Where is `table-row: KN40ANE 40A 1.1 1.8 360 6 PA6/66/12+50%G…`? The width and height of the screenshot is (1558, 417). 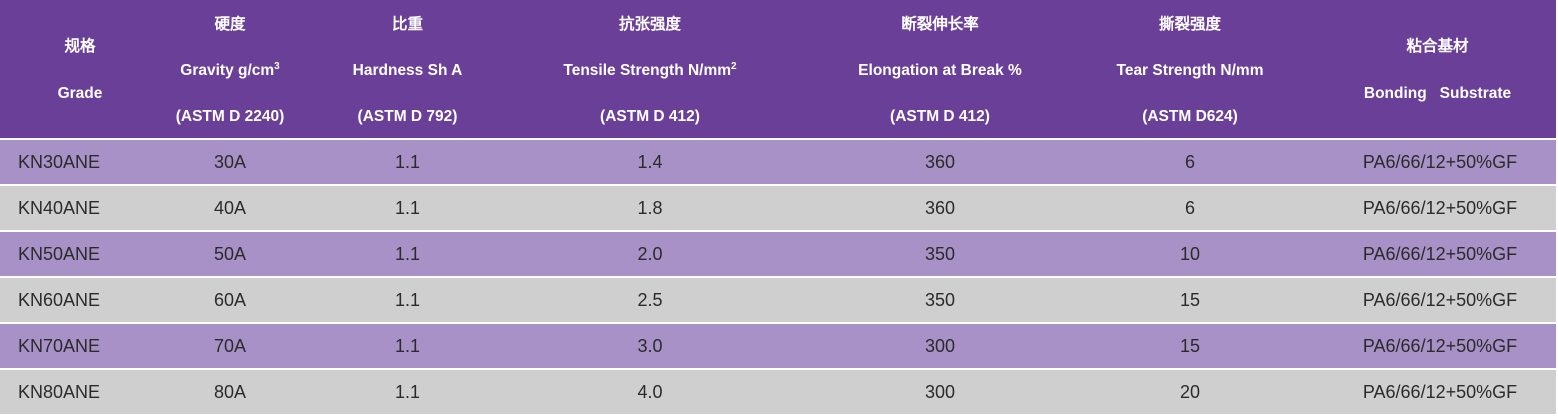 table-row: KN40ANE 40A 1.1 1.8 360 6 PA6/66/12+50%G… is located at coordinates (778, 208).